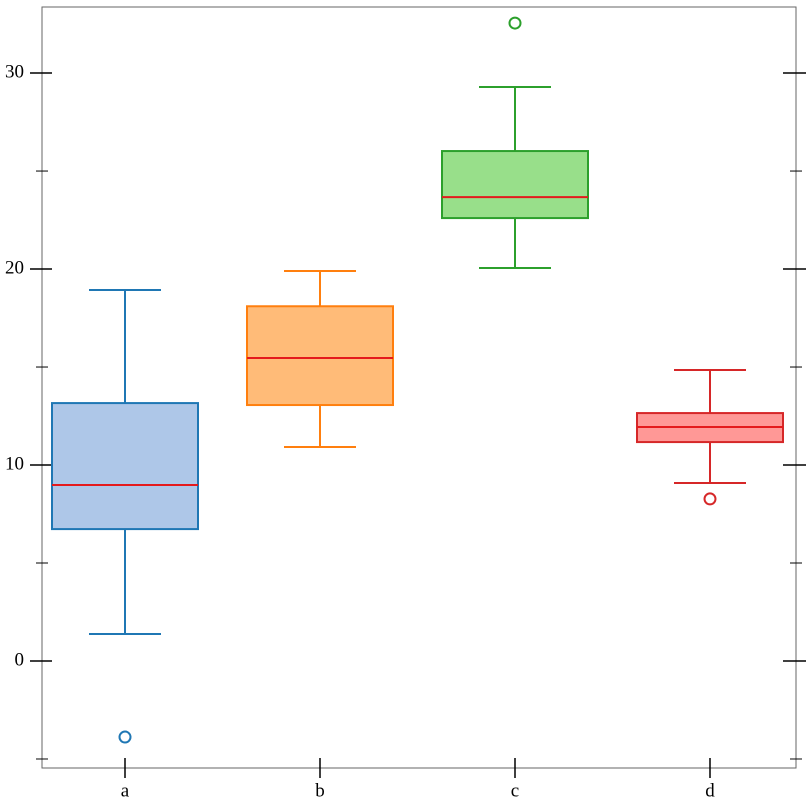 This screenshot has height=812, width=812. What do you see at coordinates (20, 659) in the screenshot?
I see `y-tick-label: 0` at bounding box center [20, 659].